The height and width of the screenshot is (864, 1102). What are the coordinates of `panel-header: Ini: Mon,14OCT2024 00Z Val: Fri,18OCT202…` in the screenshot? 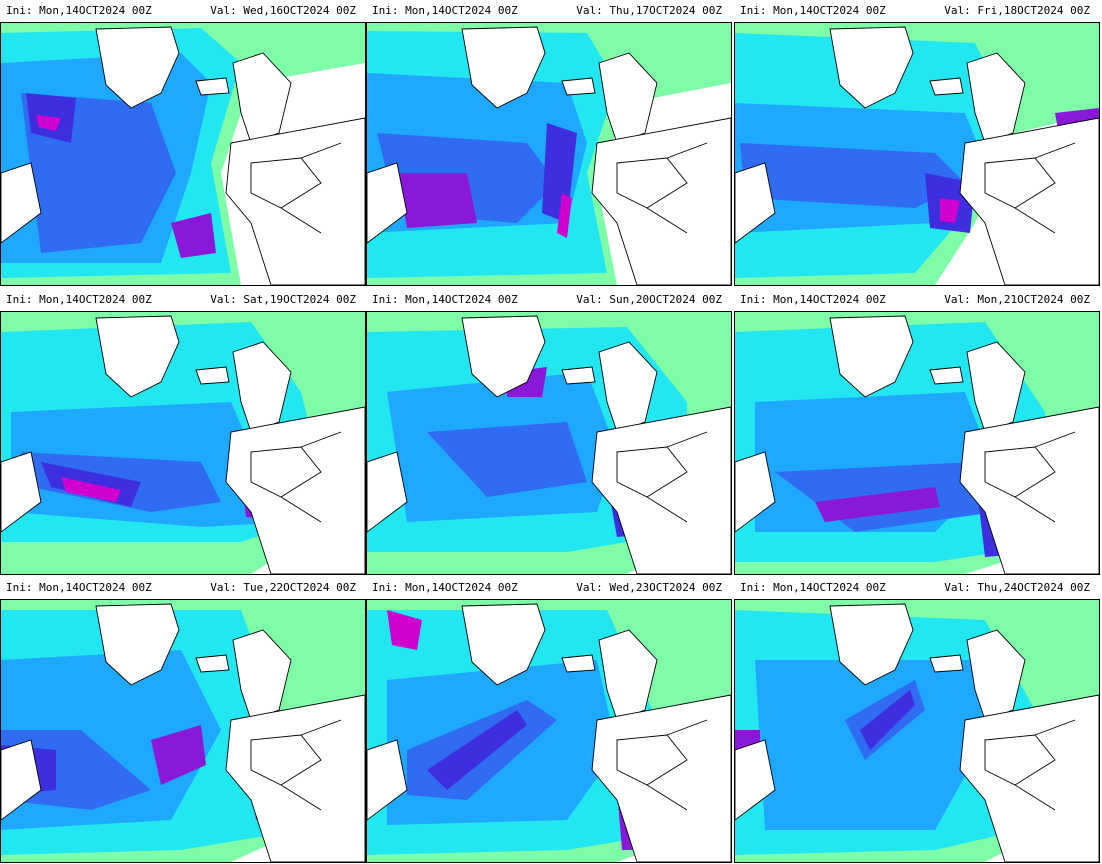 It's located at (917, 11).